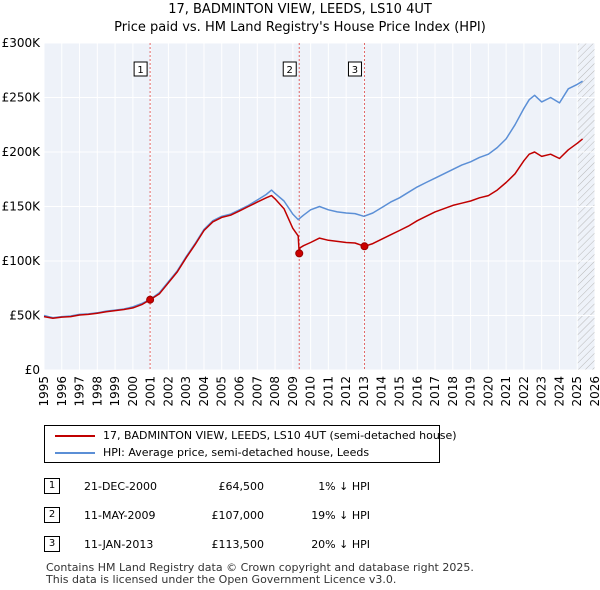 This screenshot has width=600, height=590. Describe the element at coordinates (119, 544) in the screenshot. I see `sale-date: 11-JAN-2013` at that location.